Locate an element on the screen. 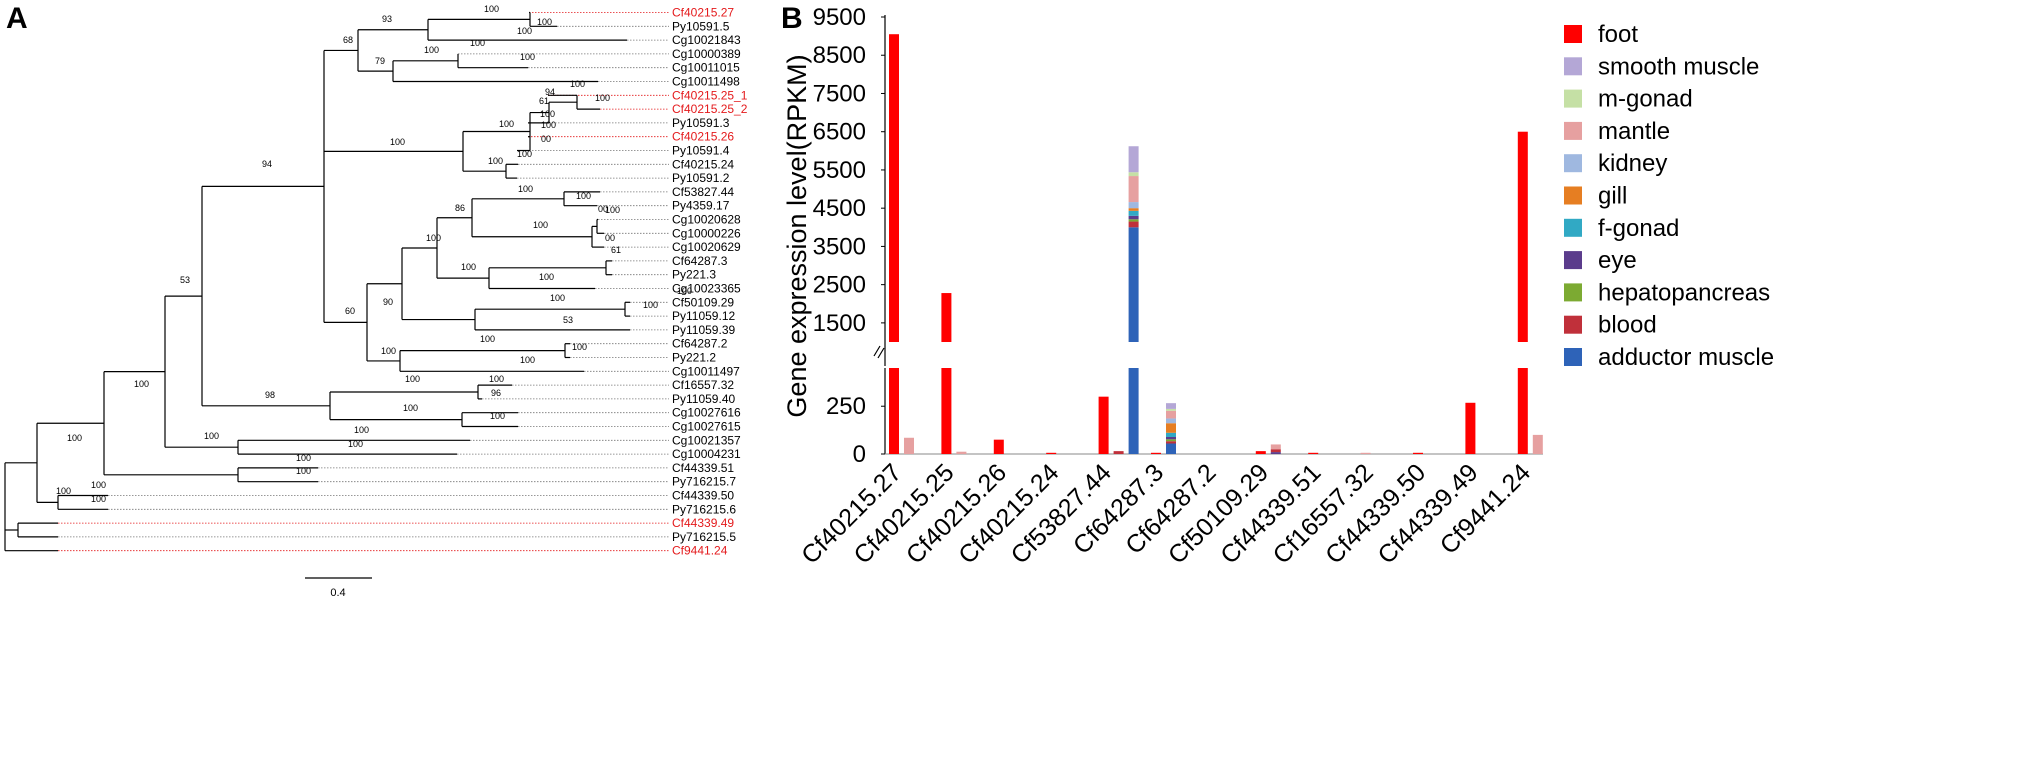 This screenshot has width=2036, height=778. y-tick-label: 3500 is located at coordinates (839, 246).